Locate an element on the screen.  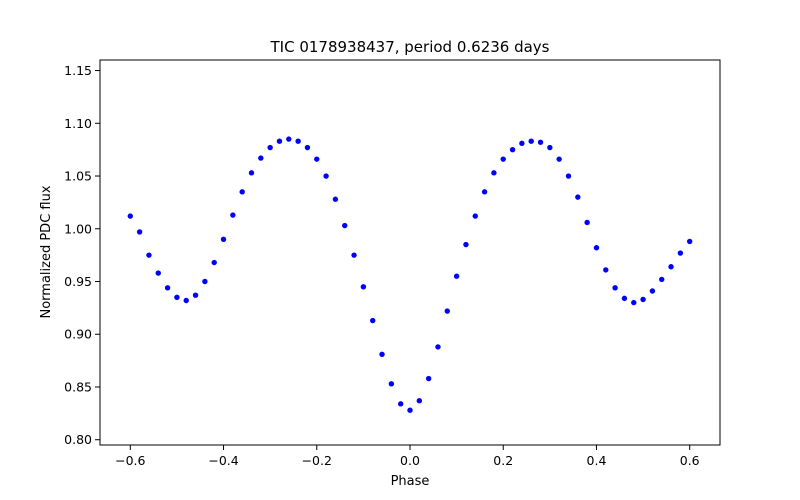
chart-title: TIC 0178938437, period 0.6236 days is located at coordinates (409, 47).